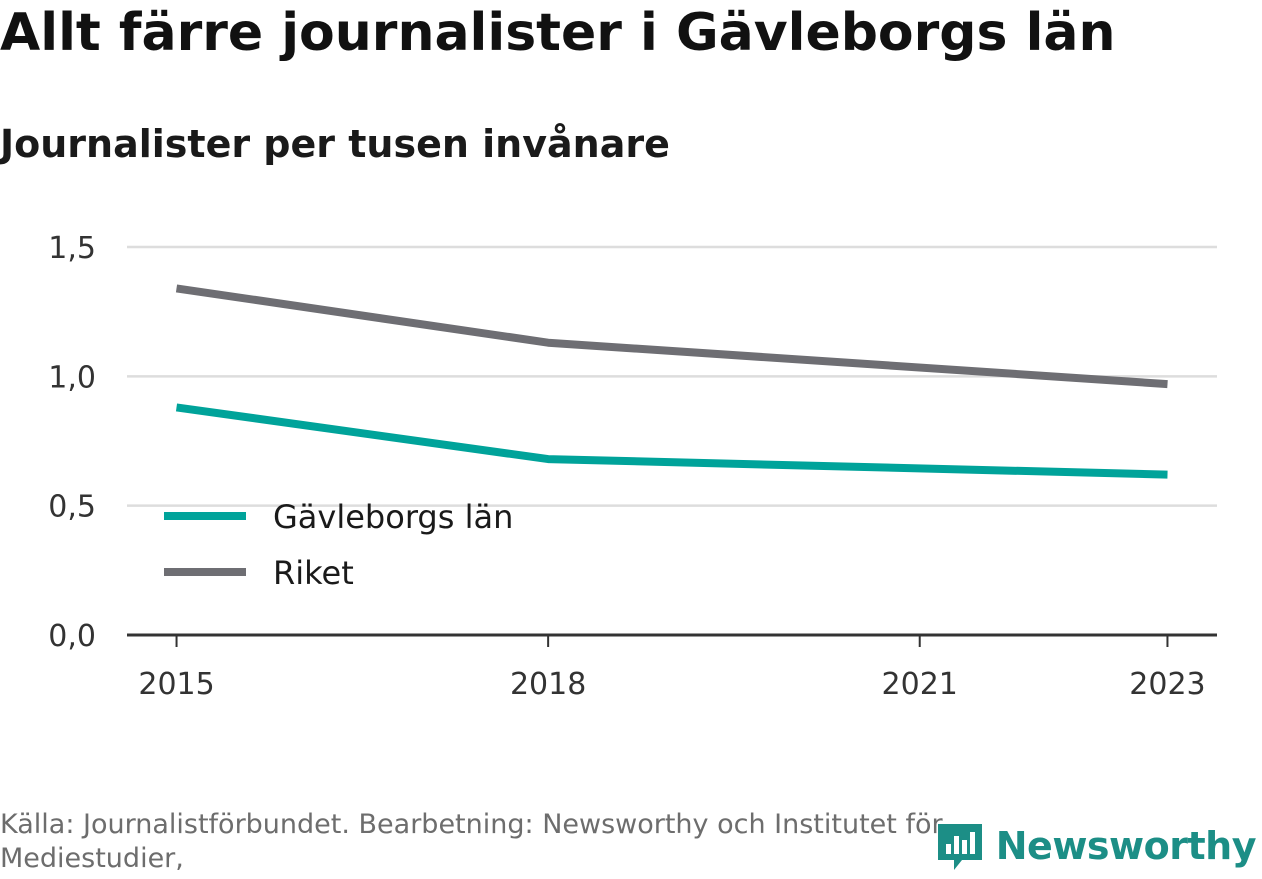  Describe the element at coordinates (920, 684) in the screenshot. I see `x-tick-label: 2021` at that location.